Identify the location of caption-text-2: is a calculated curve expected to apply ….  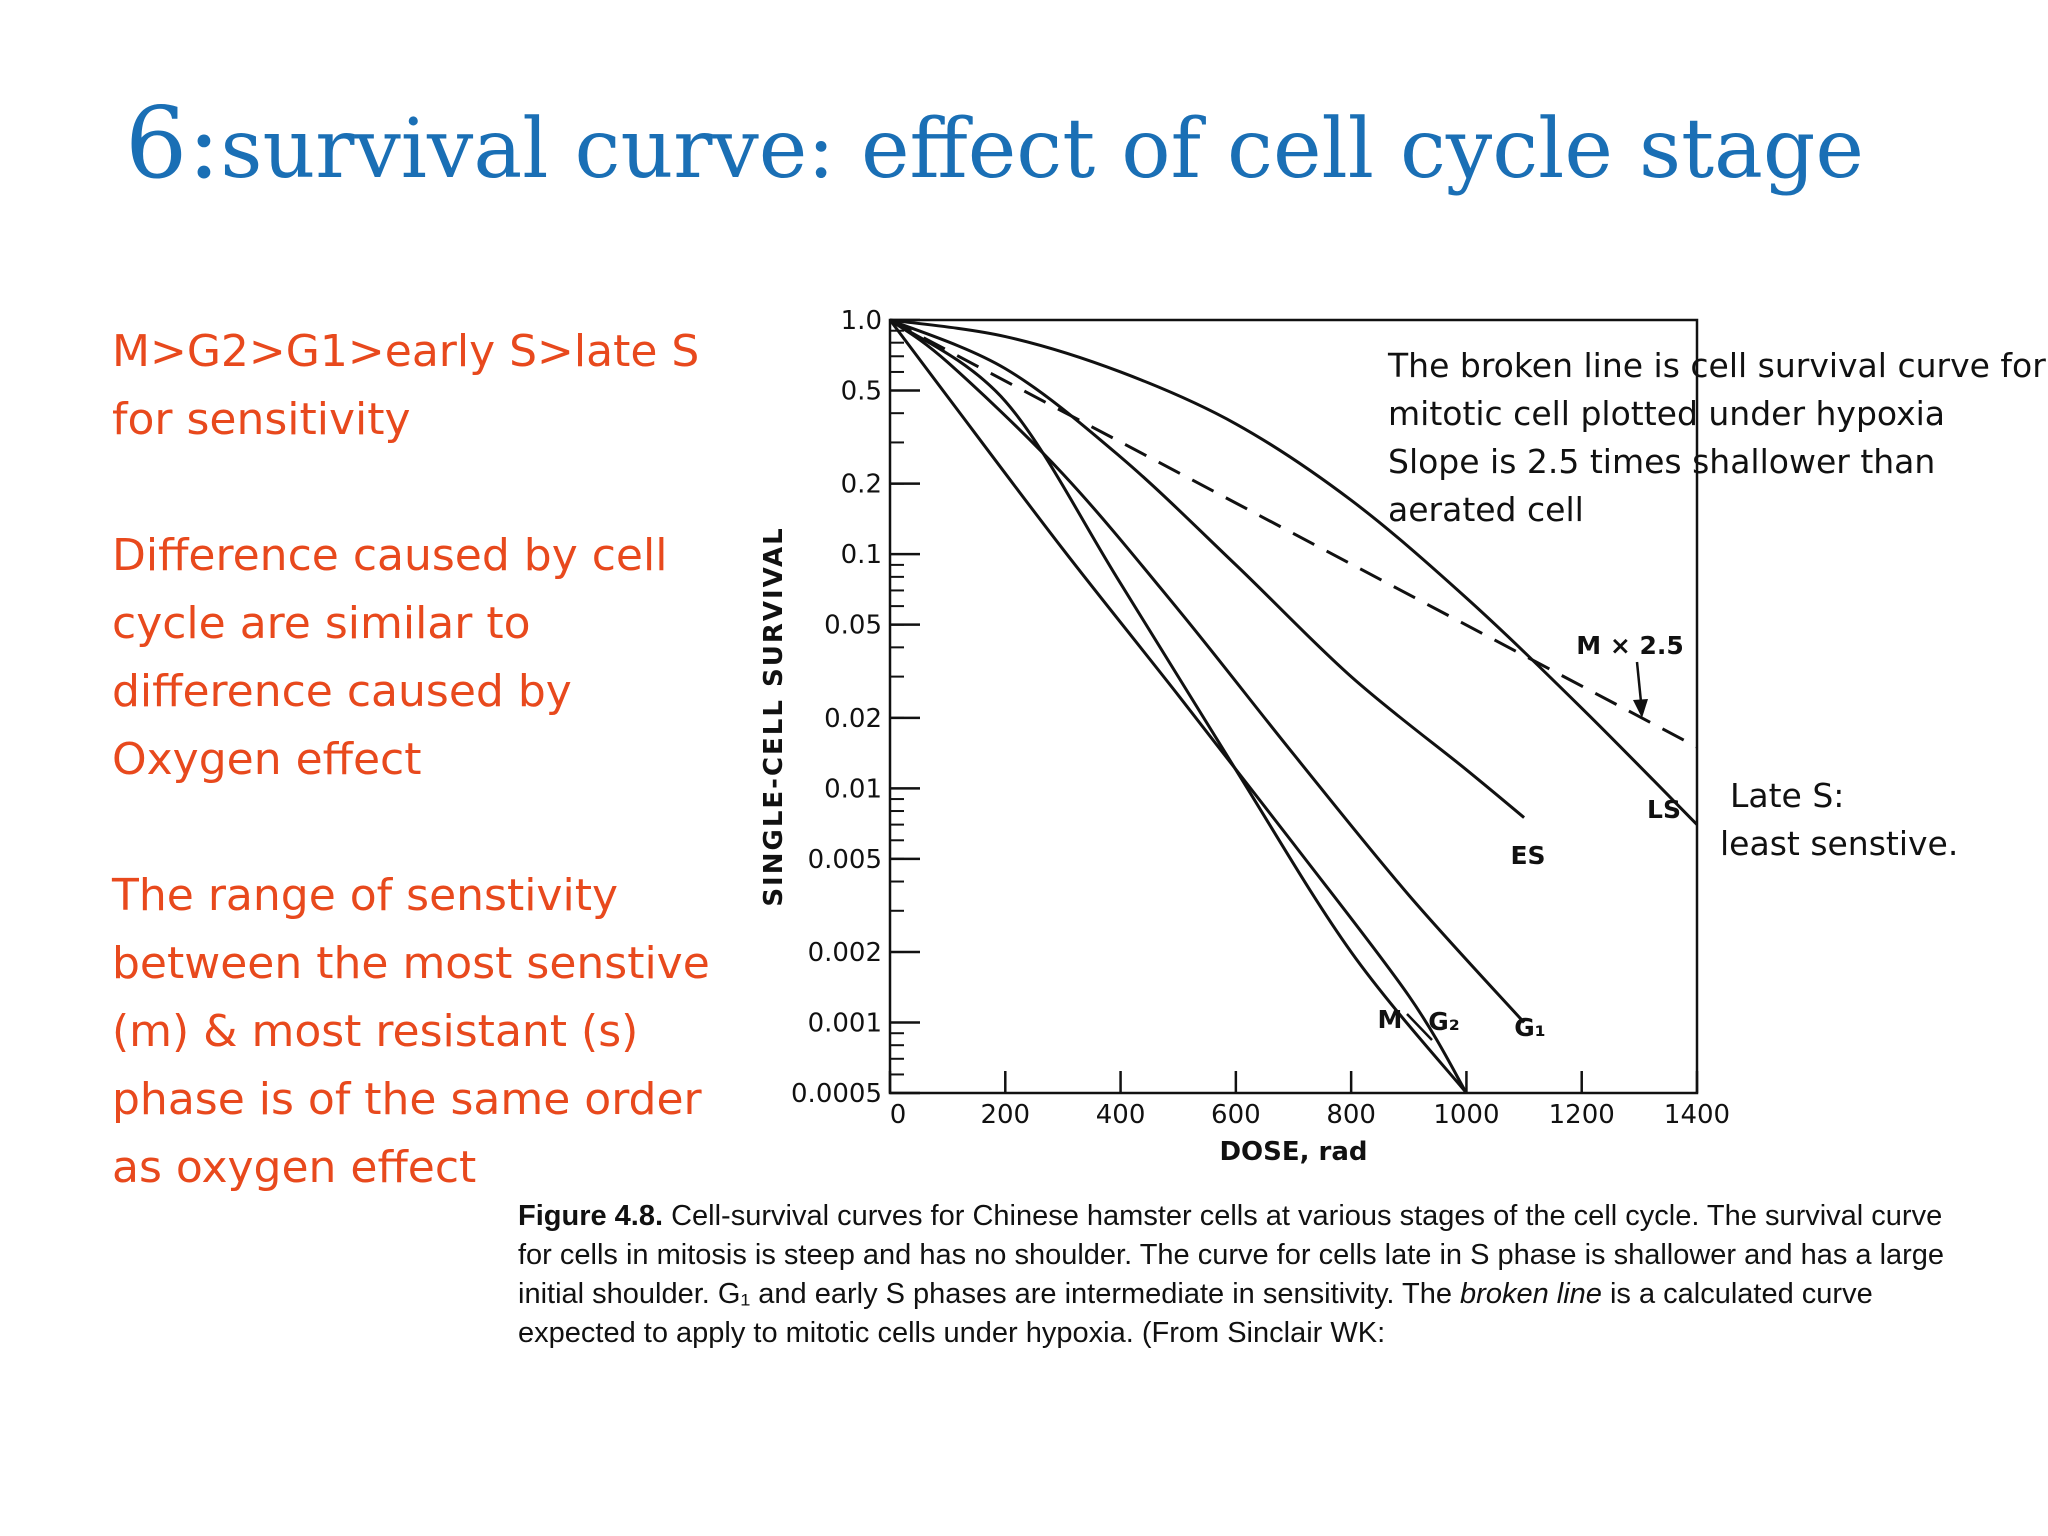
(1195, 1313).